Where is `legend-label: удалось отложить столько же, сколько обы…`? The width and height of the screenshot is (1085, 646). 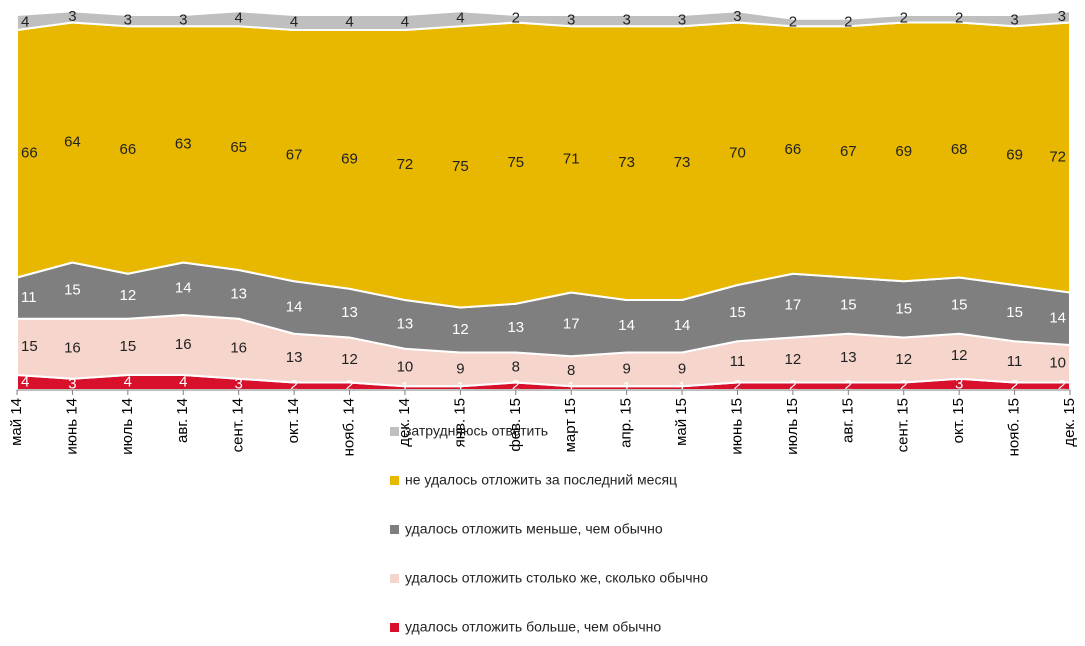
legend-label: удалось отложить столько же, сколько обы… is located at coordinates (556, 578).